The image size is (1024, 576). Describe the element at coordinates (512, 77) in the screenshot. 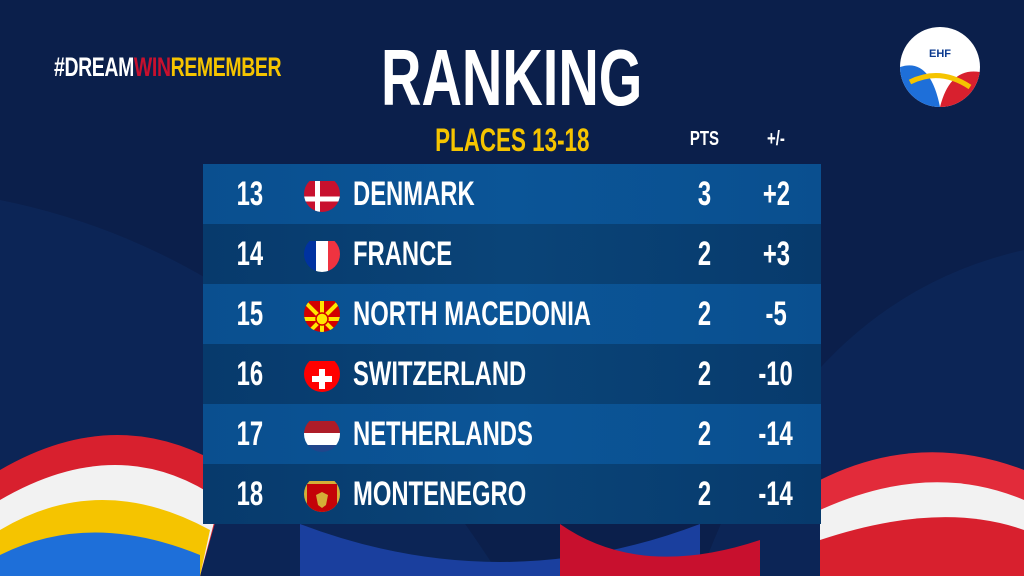

I see `page-title: RANKING` at that location.